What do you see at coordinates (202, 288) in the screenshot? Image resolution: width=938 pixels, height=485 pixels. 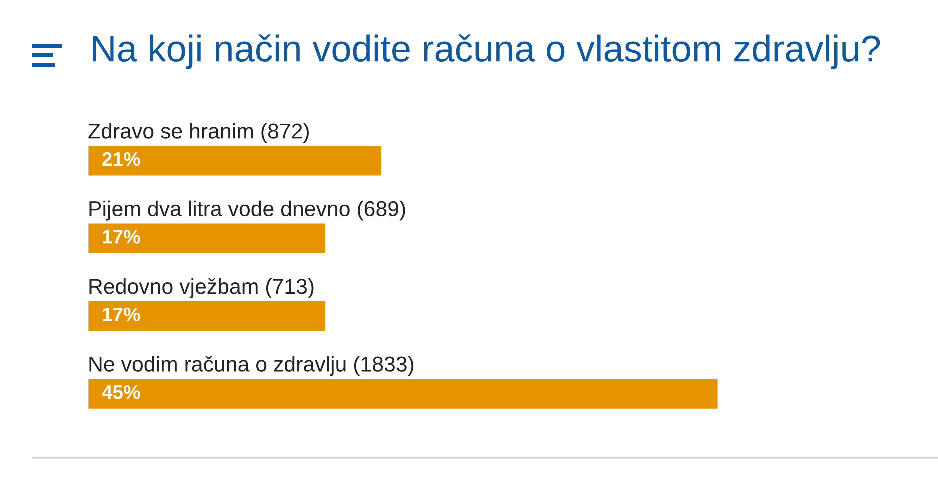 I see `y-tick-label: Redovno vježbam (713)` at bounding box center [202, 288].